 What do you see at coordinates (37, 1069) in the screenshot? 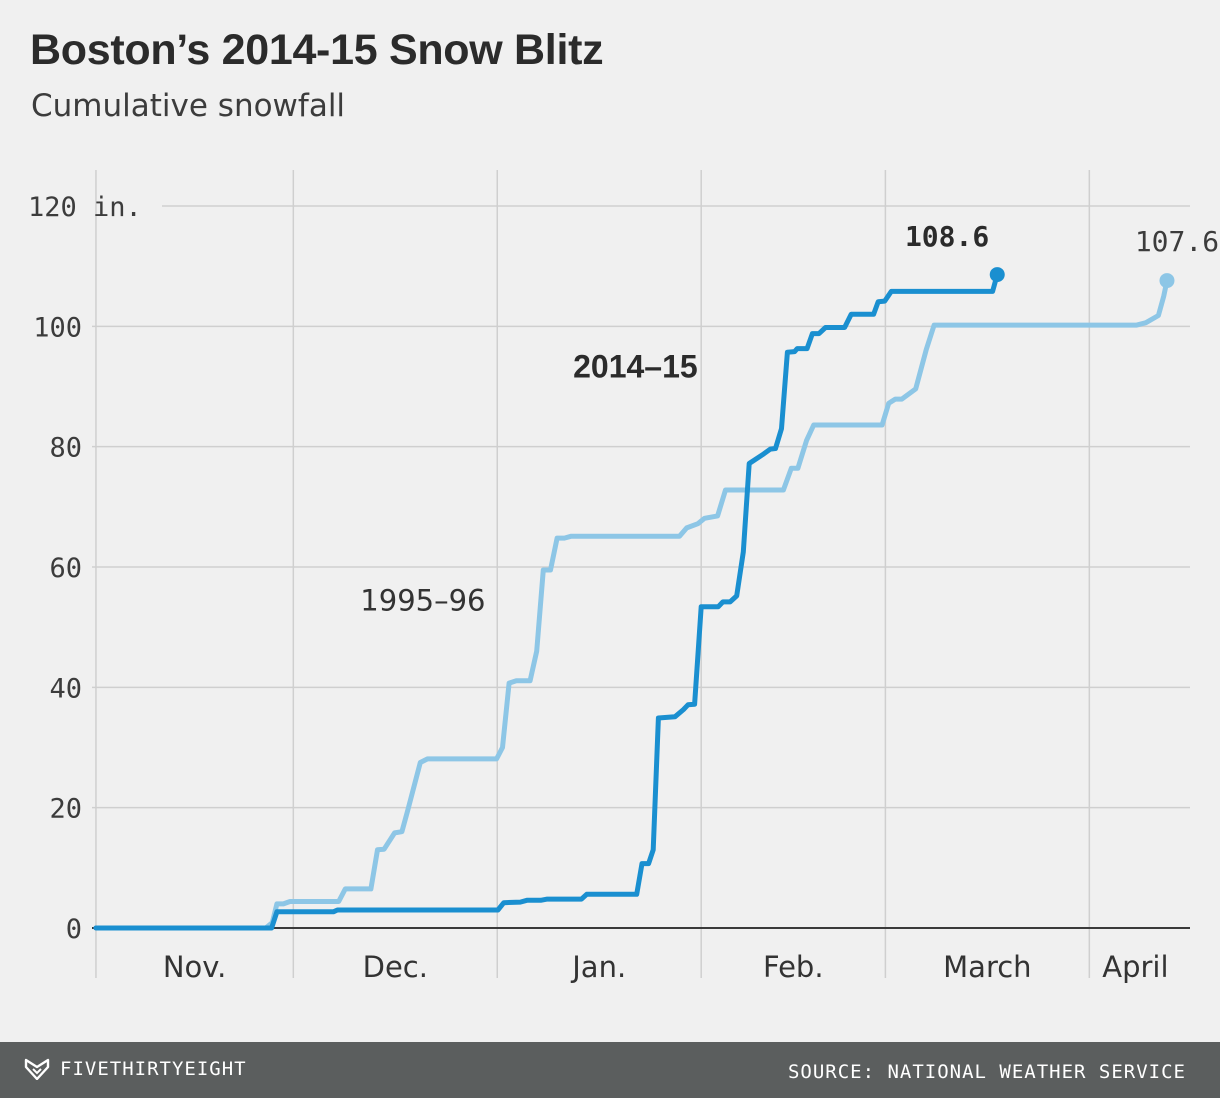
I see `fox-logo-icon` at bounding box center [37, 1069].